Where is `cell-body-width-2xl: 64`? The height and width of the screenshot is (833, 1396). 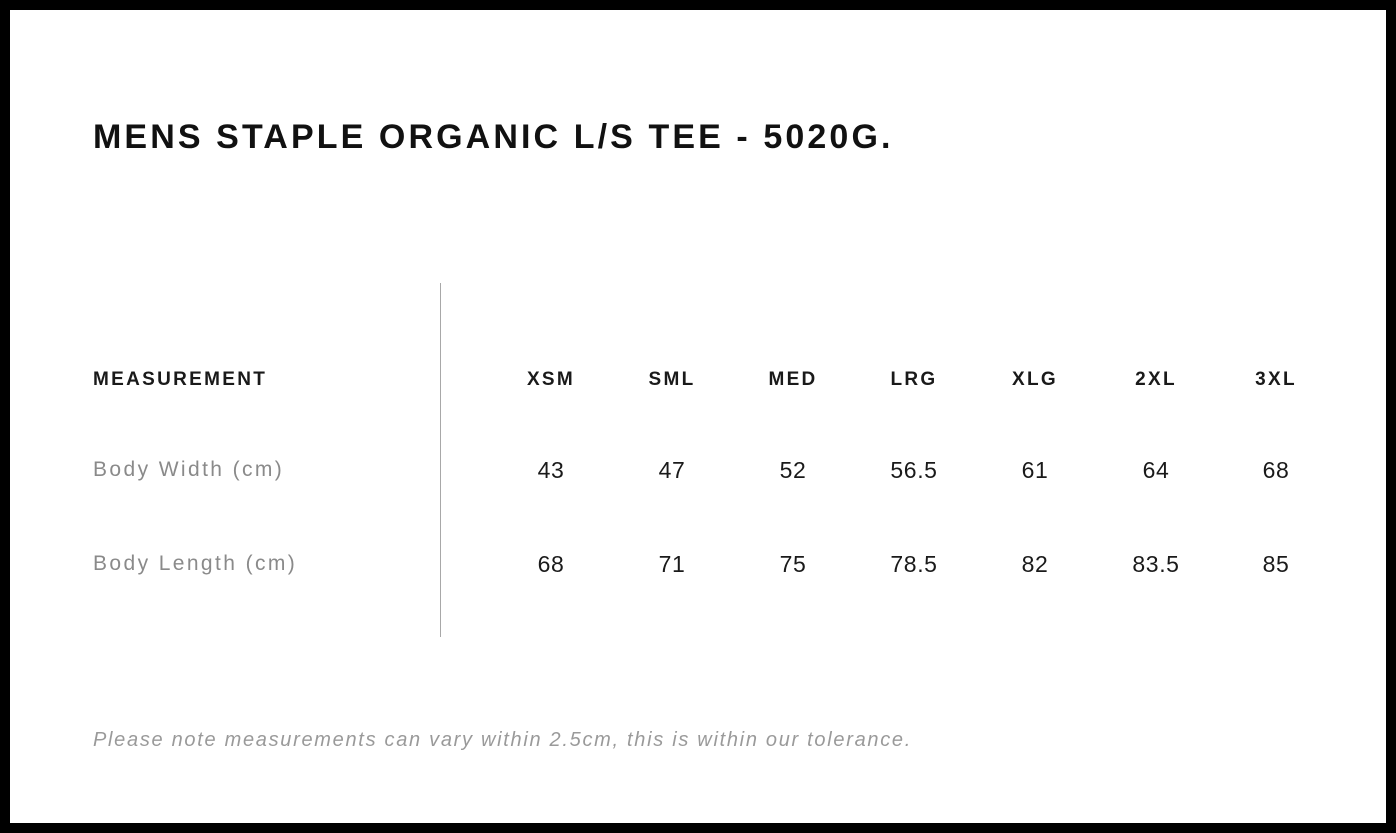
cell-body-width-2xl: 64 is located at coordinates (1156, 470).